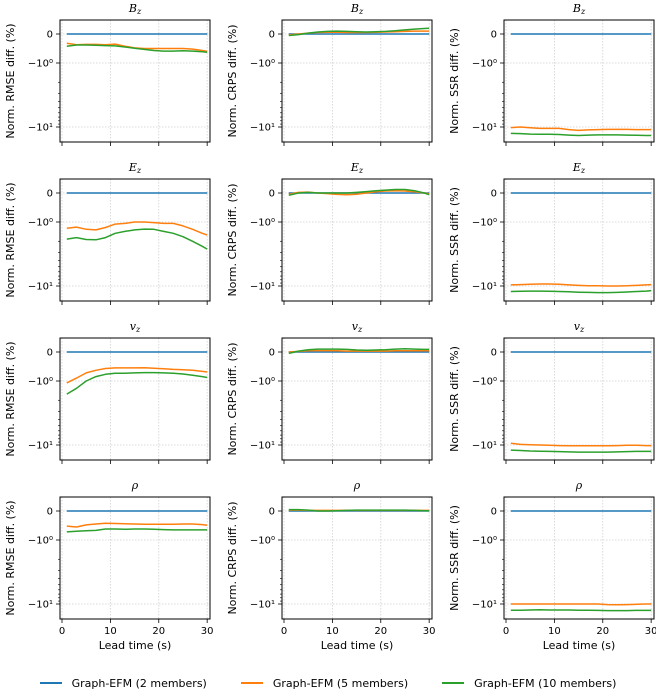  Describe the element at coordinates (139, 683) in the screenshot. I see `legend-label-2-members: Graph-EFM (2 members)` at that location.